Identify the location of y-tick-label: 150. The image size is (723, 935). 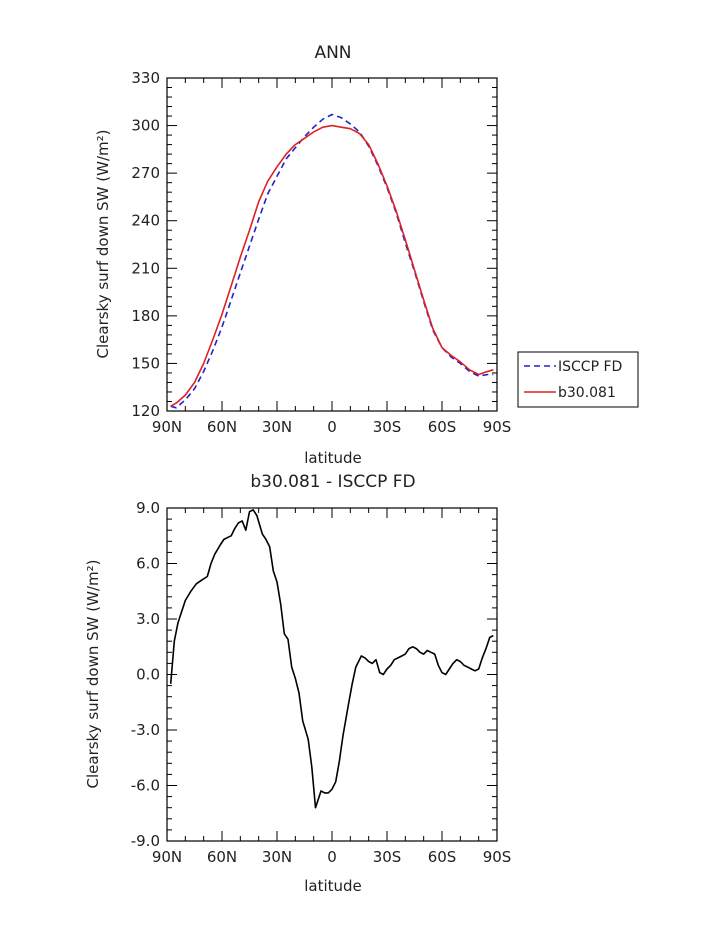
(145, 363).